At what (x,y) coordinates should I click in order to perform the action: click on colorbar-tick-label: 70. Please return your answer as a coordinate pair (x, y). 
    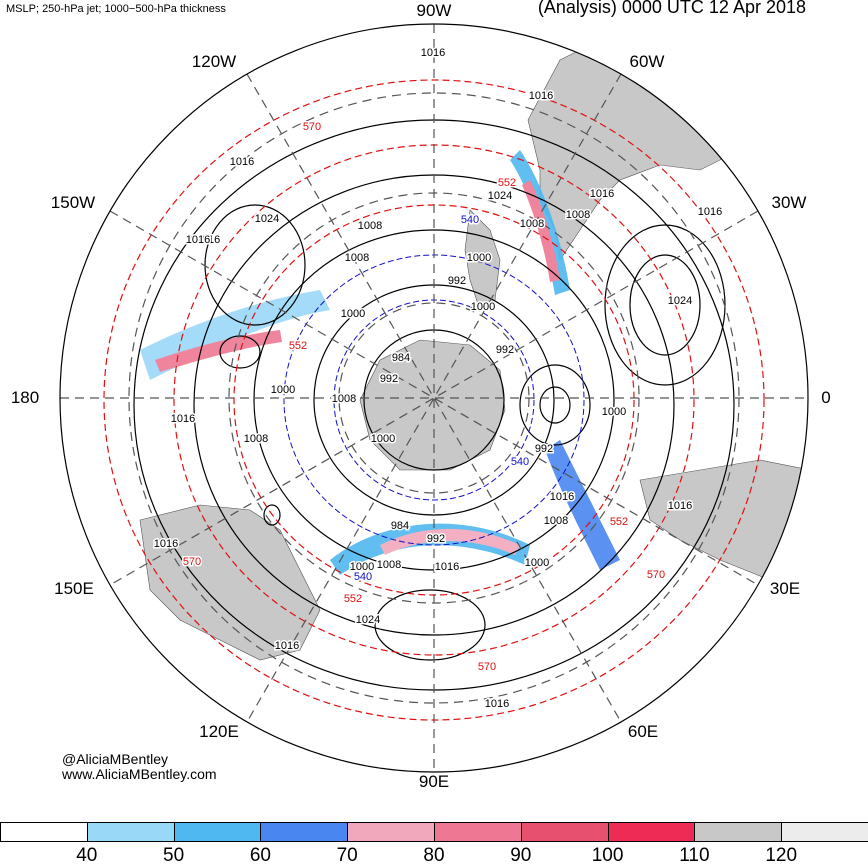
    Looking at the image, I should click on (347, 855).